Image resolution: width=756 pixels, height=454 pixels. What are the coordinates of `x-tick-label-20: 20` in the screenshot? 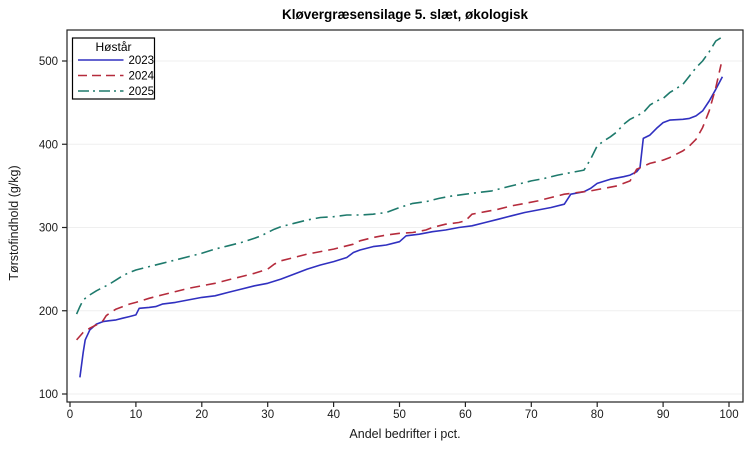 It's located at (201, 415).